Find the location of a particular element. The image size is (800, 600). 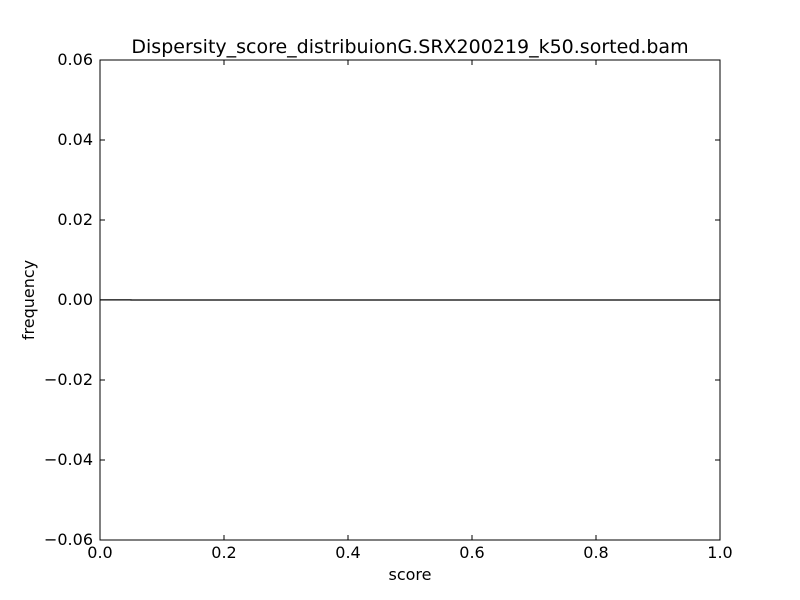

y-tick-label: −0.04 is located at coordinates (68, 459).